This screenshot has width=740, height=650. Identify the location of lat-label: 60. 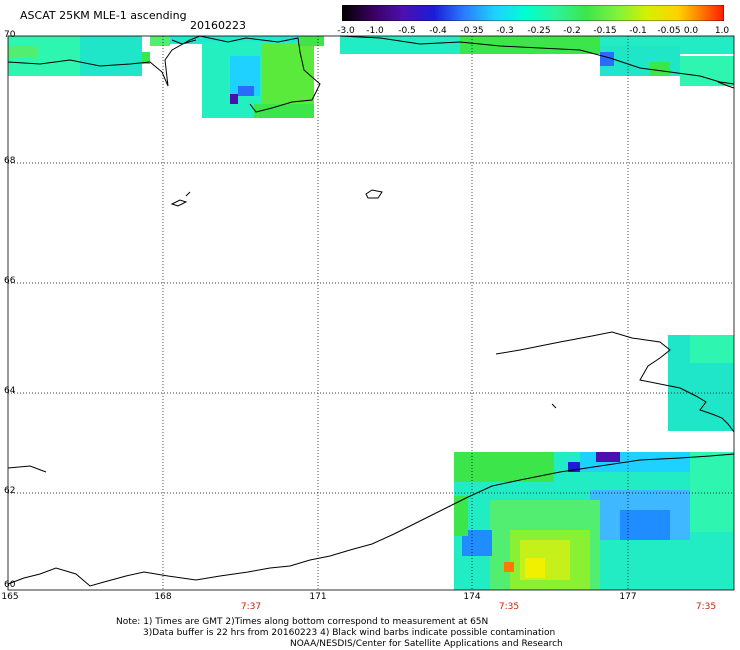
(10, 585).